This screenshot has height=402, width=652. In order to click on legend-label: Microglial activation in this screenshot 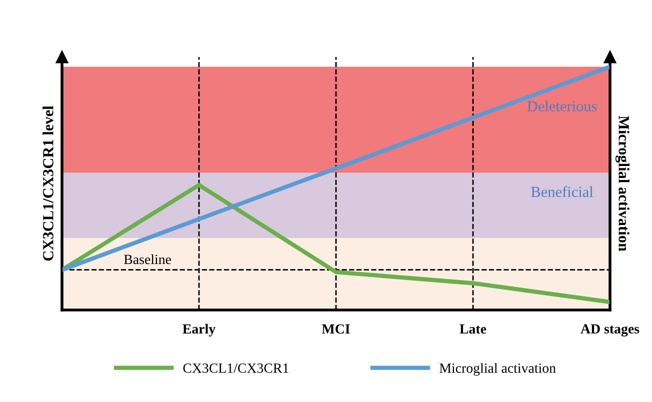, I will do `click(498, 369)`.